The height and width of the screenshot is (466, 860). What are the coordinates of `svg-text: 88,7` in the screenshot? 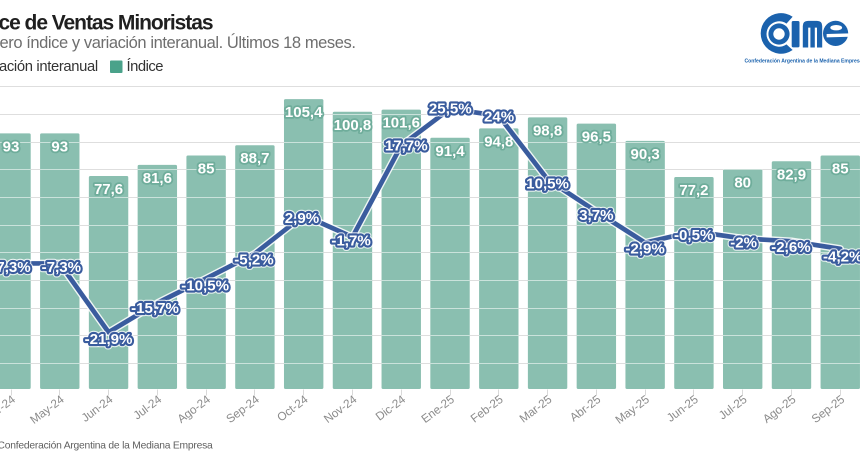 It's located at (254, 158).